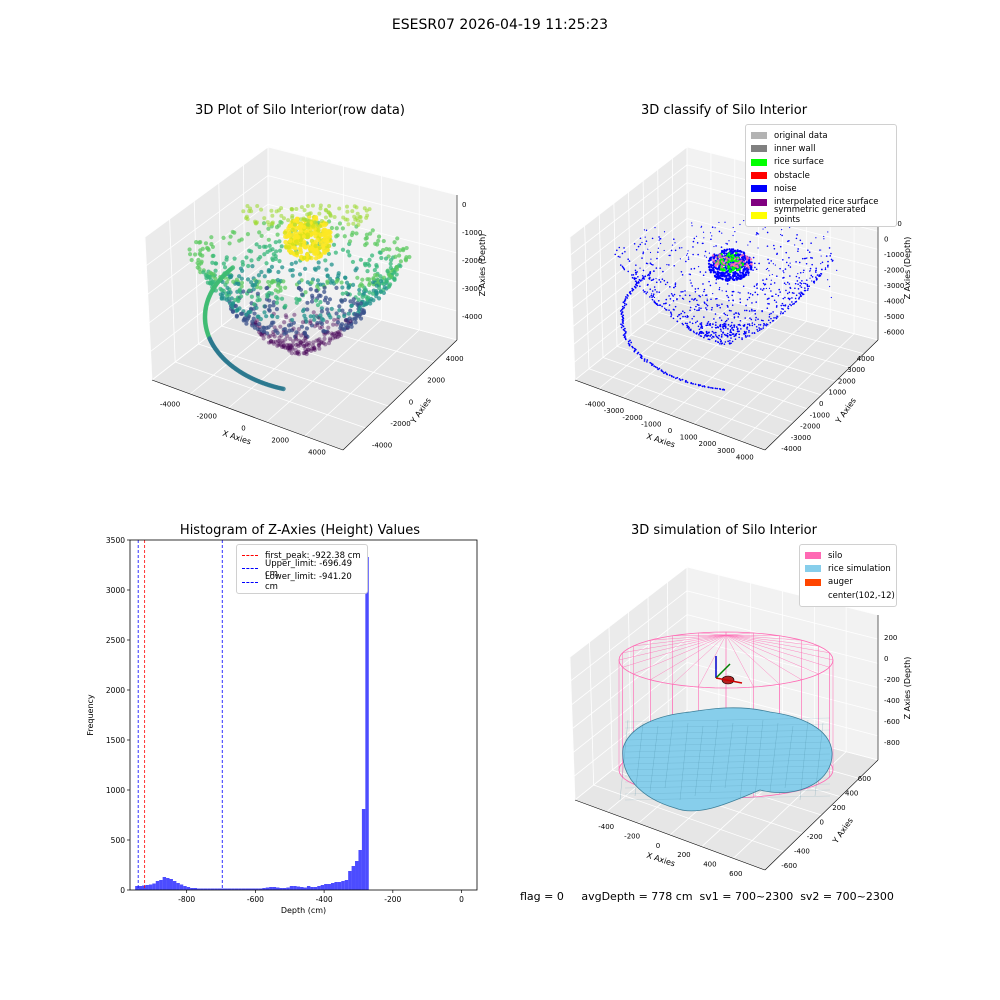  I want to click on rice-mesh-line, so click(727, 798).